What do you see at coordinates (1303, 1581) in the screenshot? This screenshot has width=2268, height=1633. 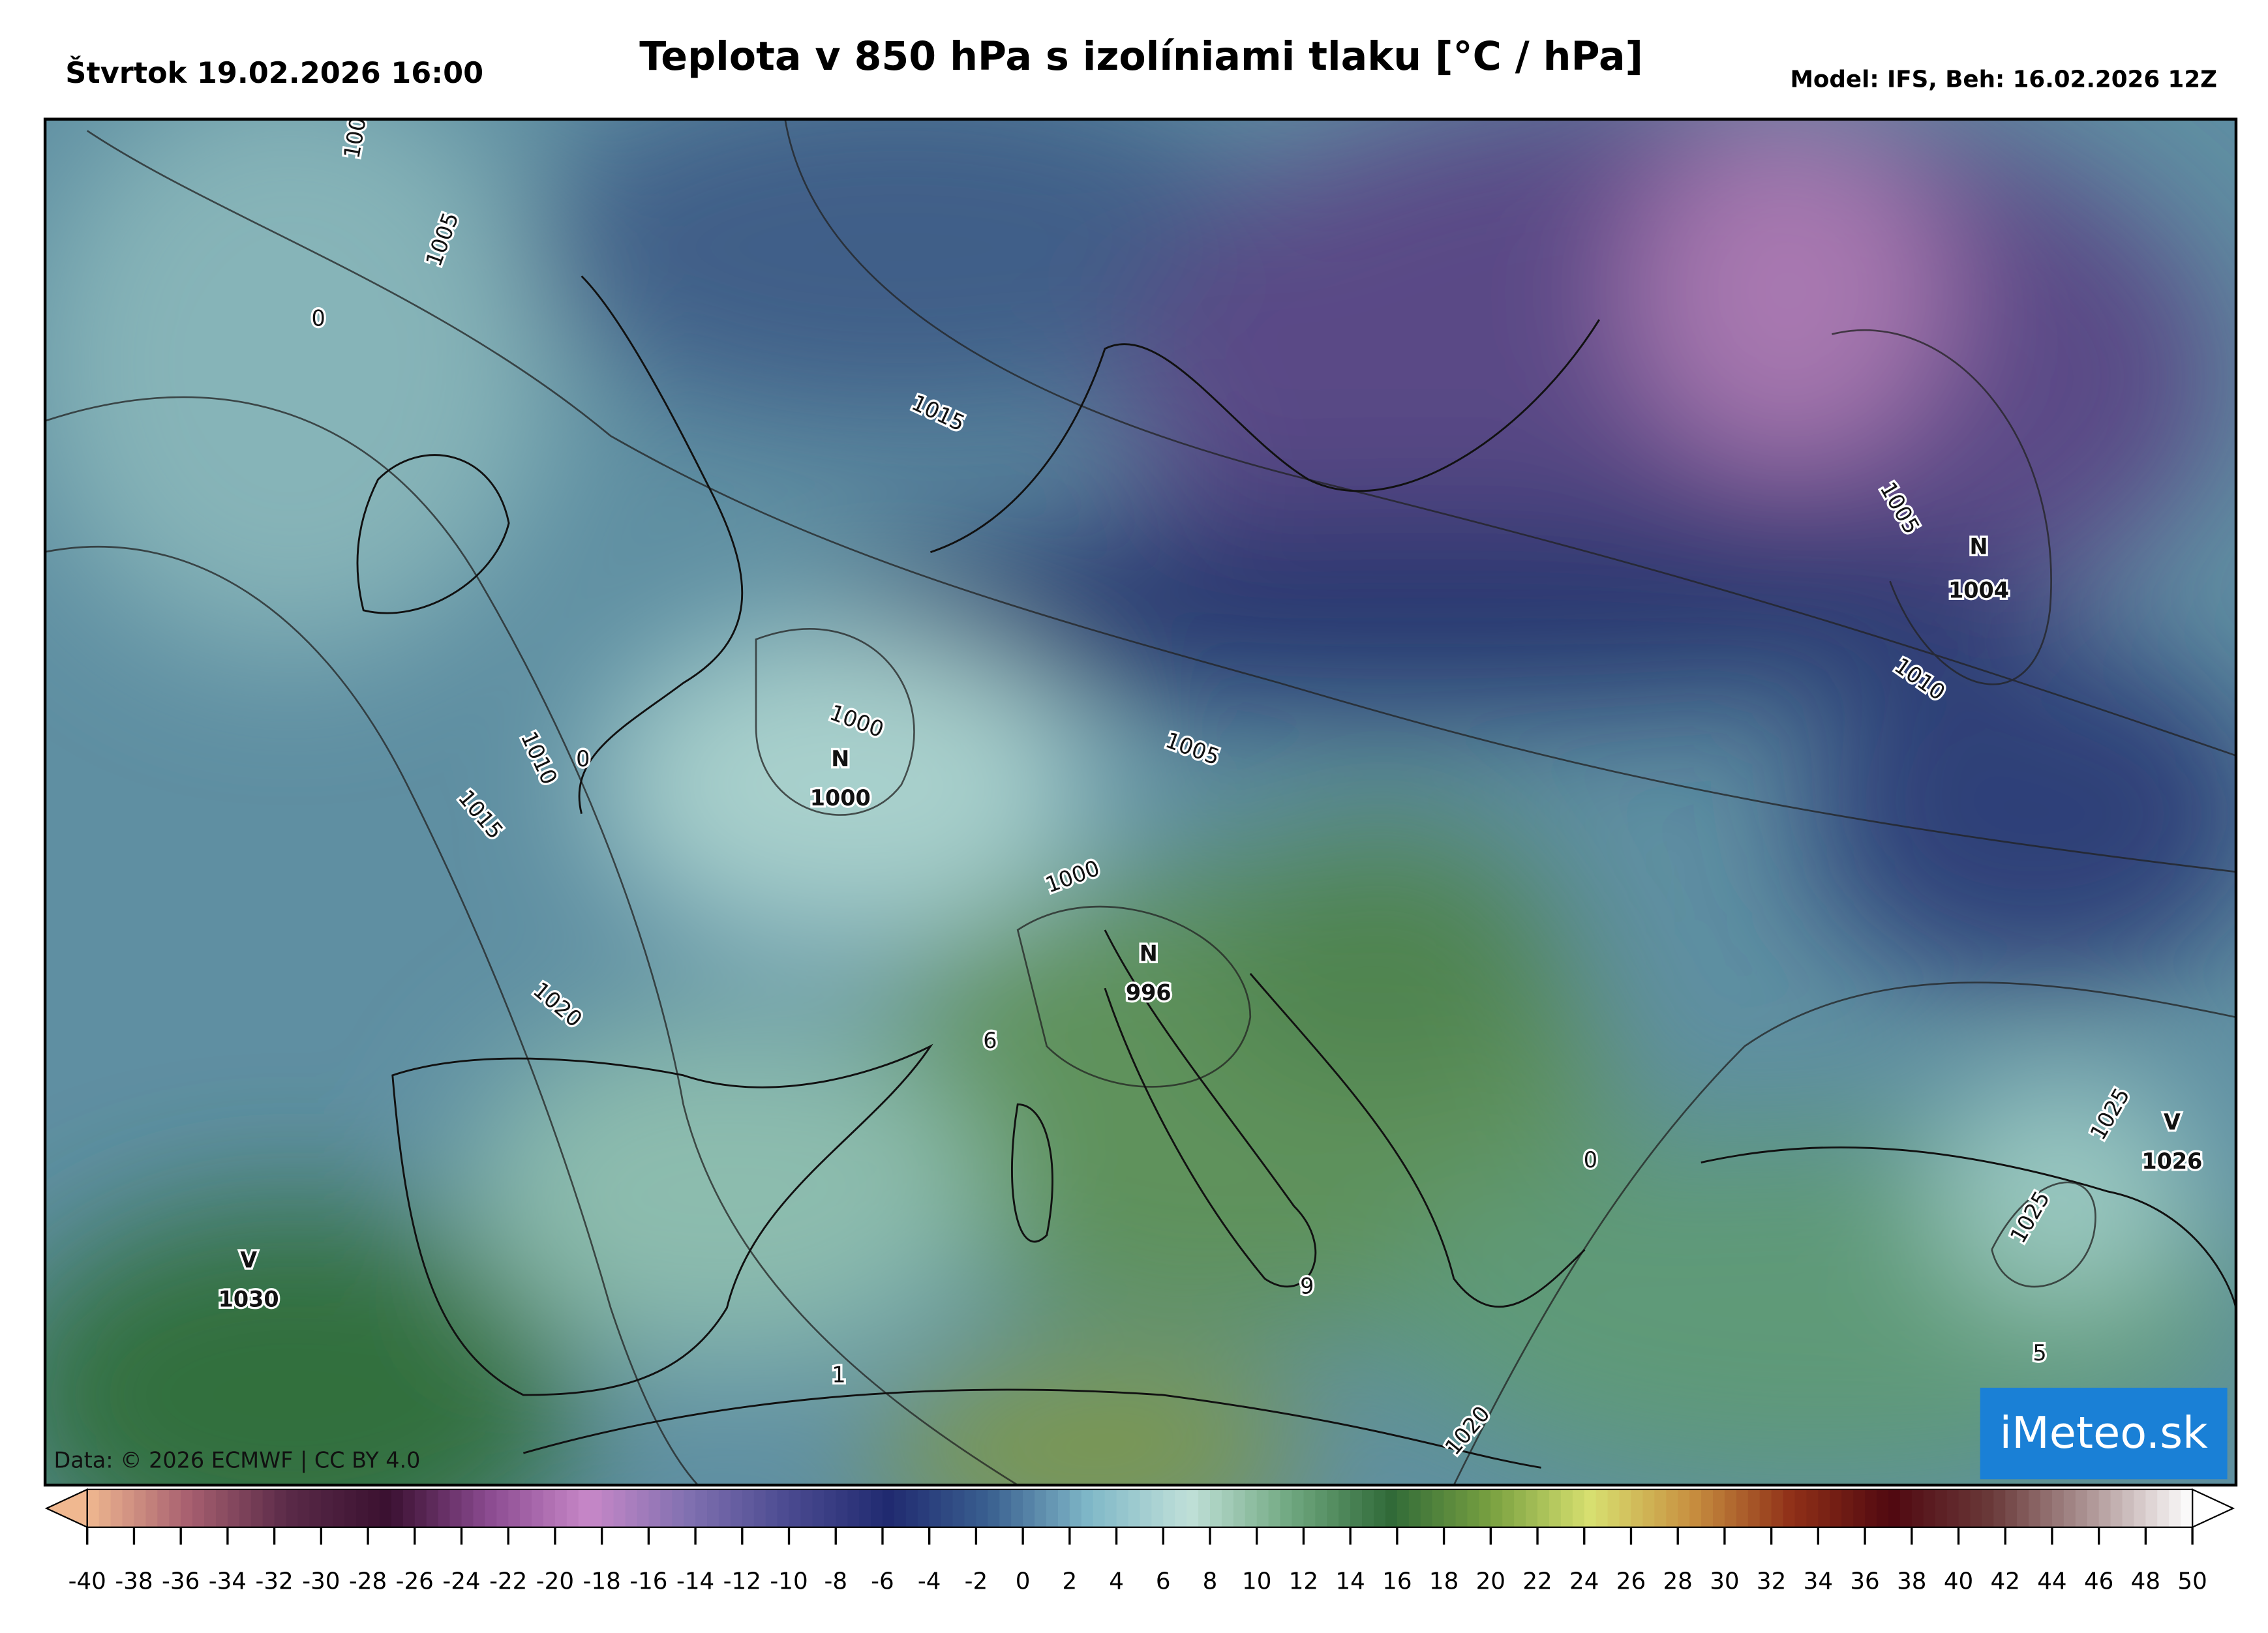 I see `colorbar-tick-label: 12` at bounding box center [1303, 1581].